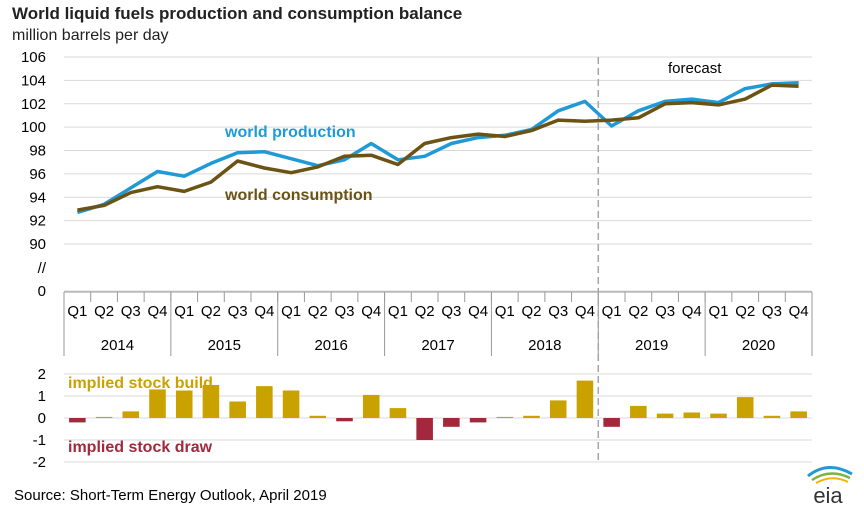 This screenshot has height=514, width=864. Describe the element at coordinates (37, 151) in the screenshot. I see `y-tick-label: 98` at that location.